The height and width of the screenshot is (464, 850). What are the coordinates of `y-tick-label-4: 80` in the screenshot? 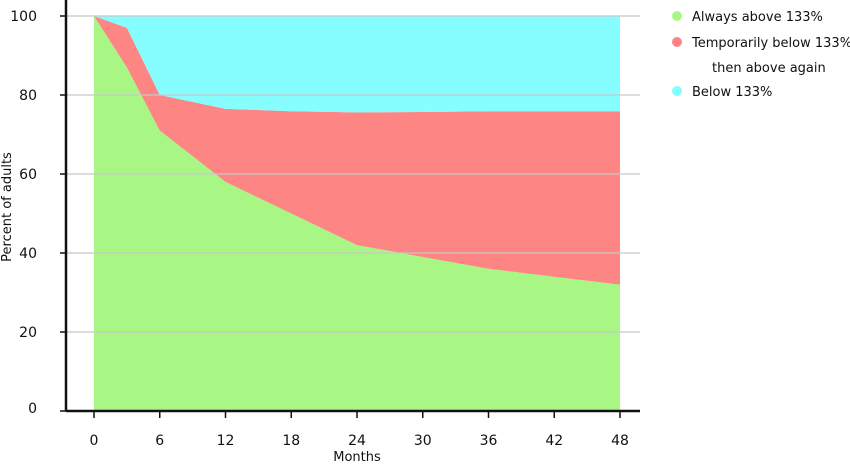 It's located at (28, 96).